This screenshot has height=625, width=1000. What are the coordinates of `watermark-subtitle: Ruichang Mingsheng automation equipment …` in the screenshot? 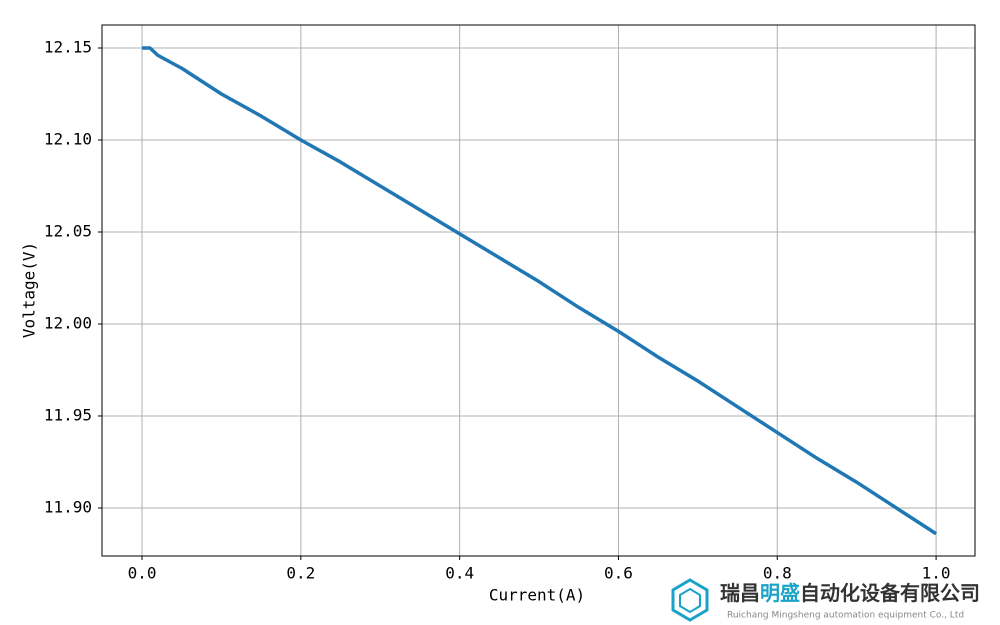 It's located at (845, 616).